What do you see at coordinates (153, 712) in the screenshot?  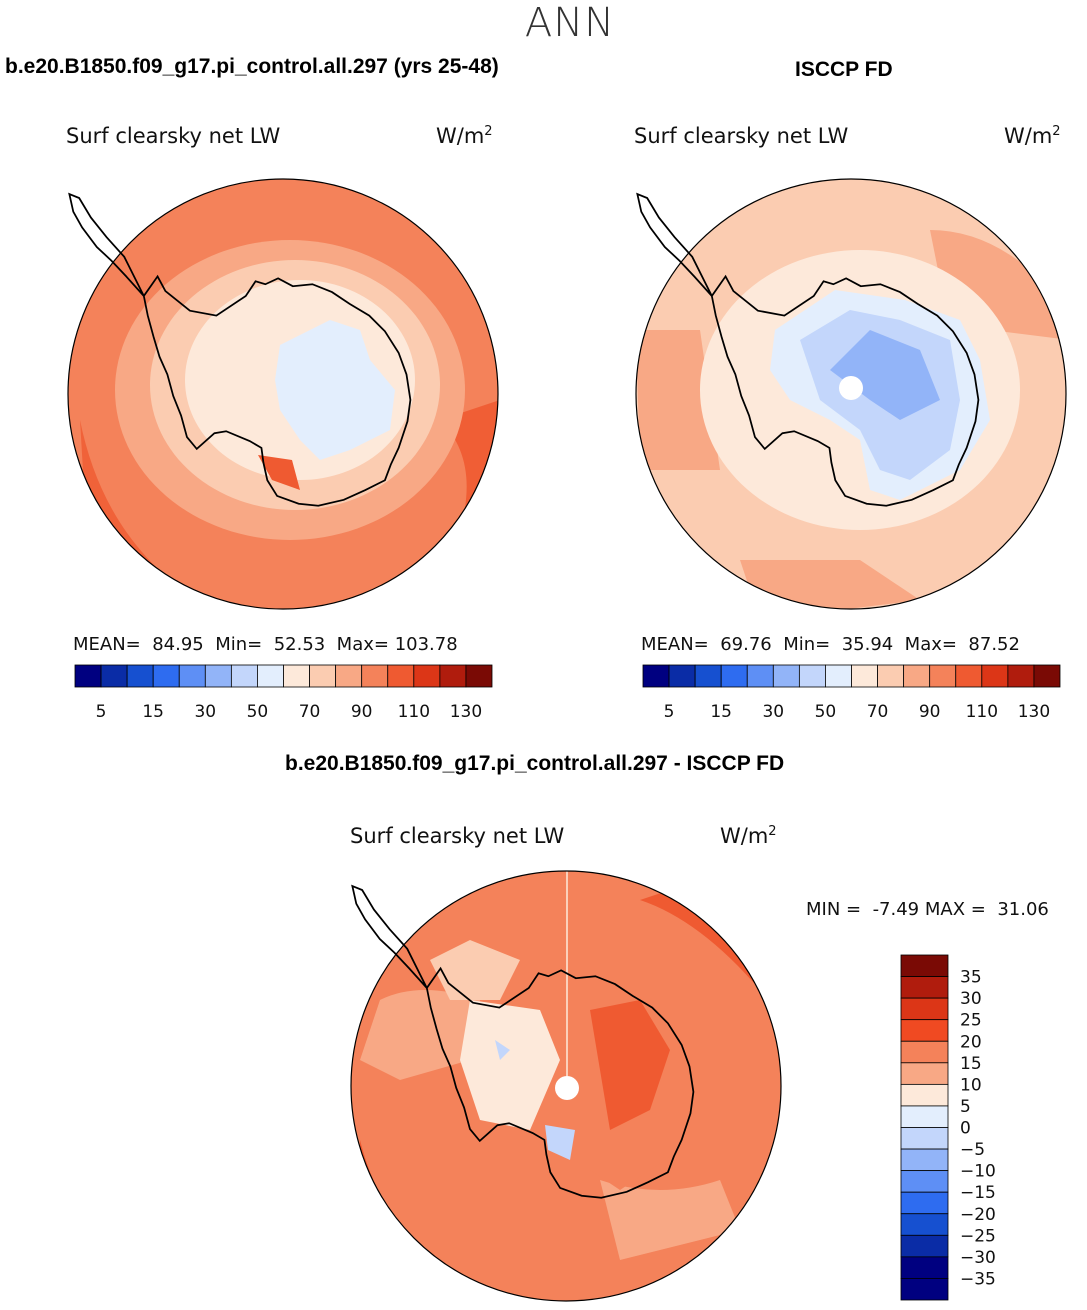 I see `model-colorbar-tick-label: 15` at bounding box center [153, 712].